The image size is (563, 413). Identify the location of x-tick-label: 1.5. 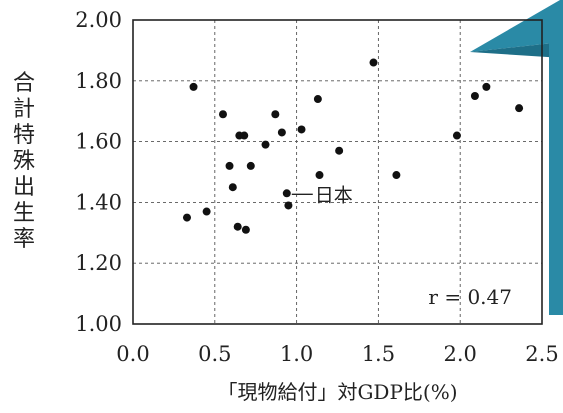
(378, 354).